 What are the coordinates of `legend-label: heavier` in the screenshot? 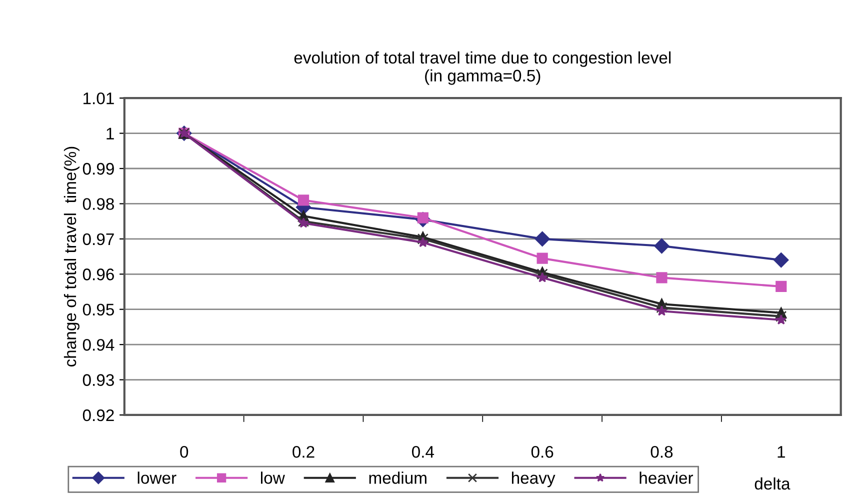 It's located at (667, 478).